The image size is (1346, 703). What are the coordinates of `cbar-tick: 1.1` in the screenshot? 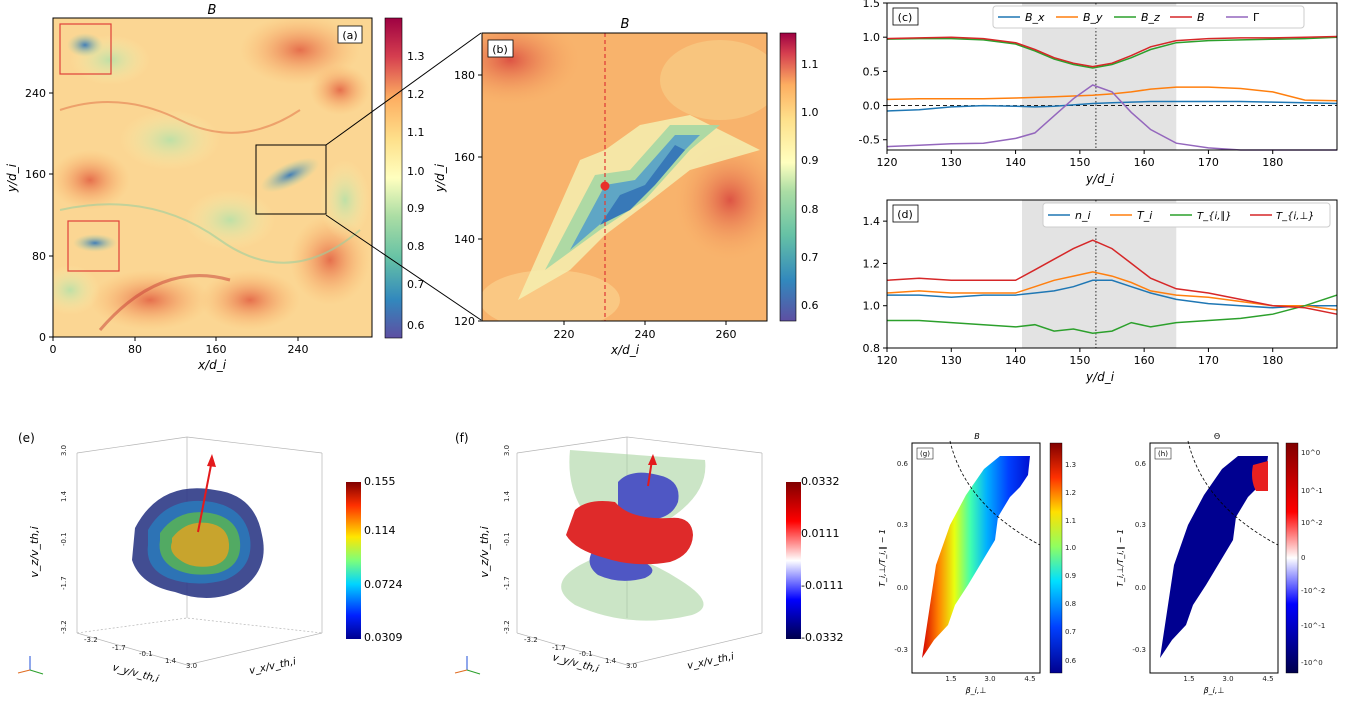 It's located at (810, 64).